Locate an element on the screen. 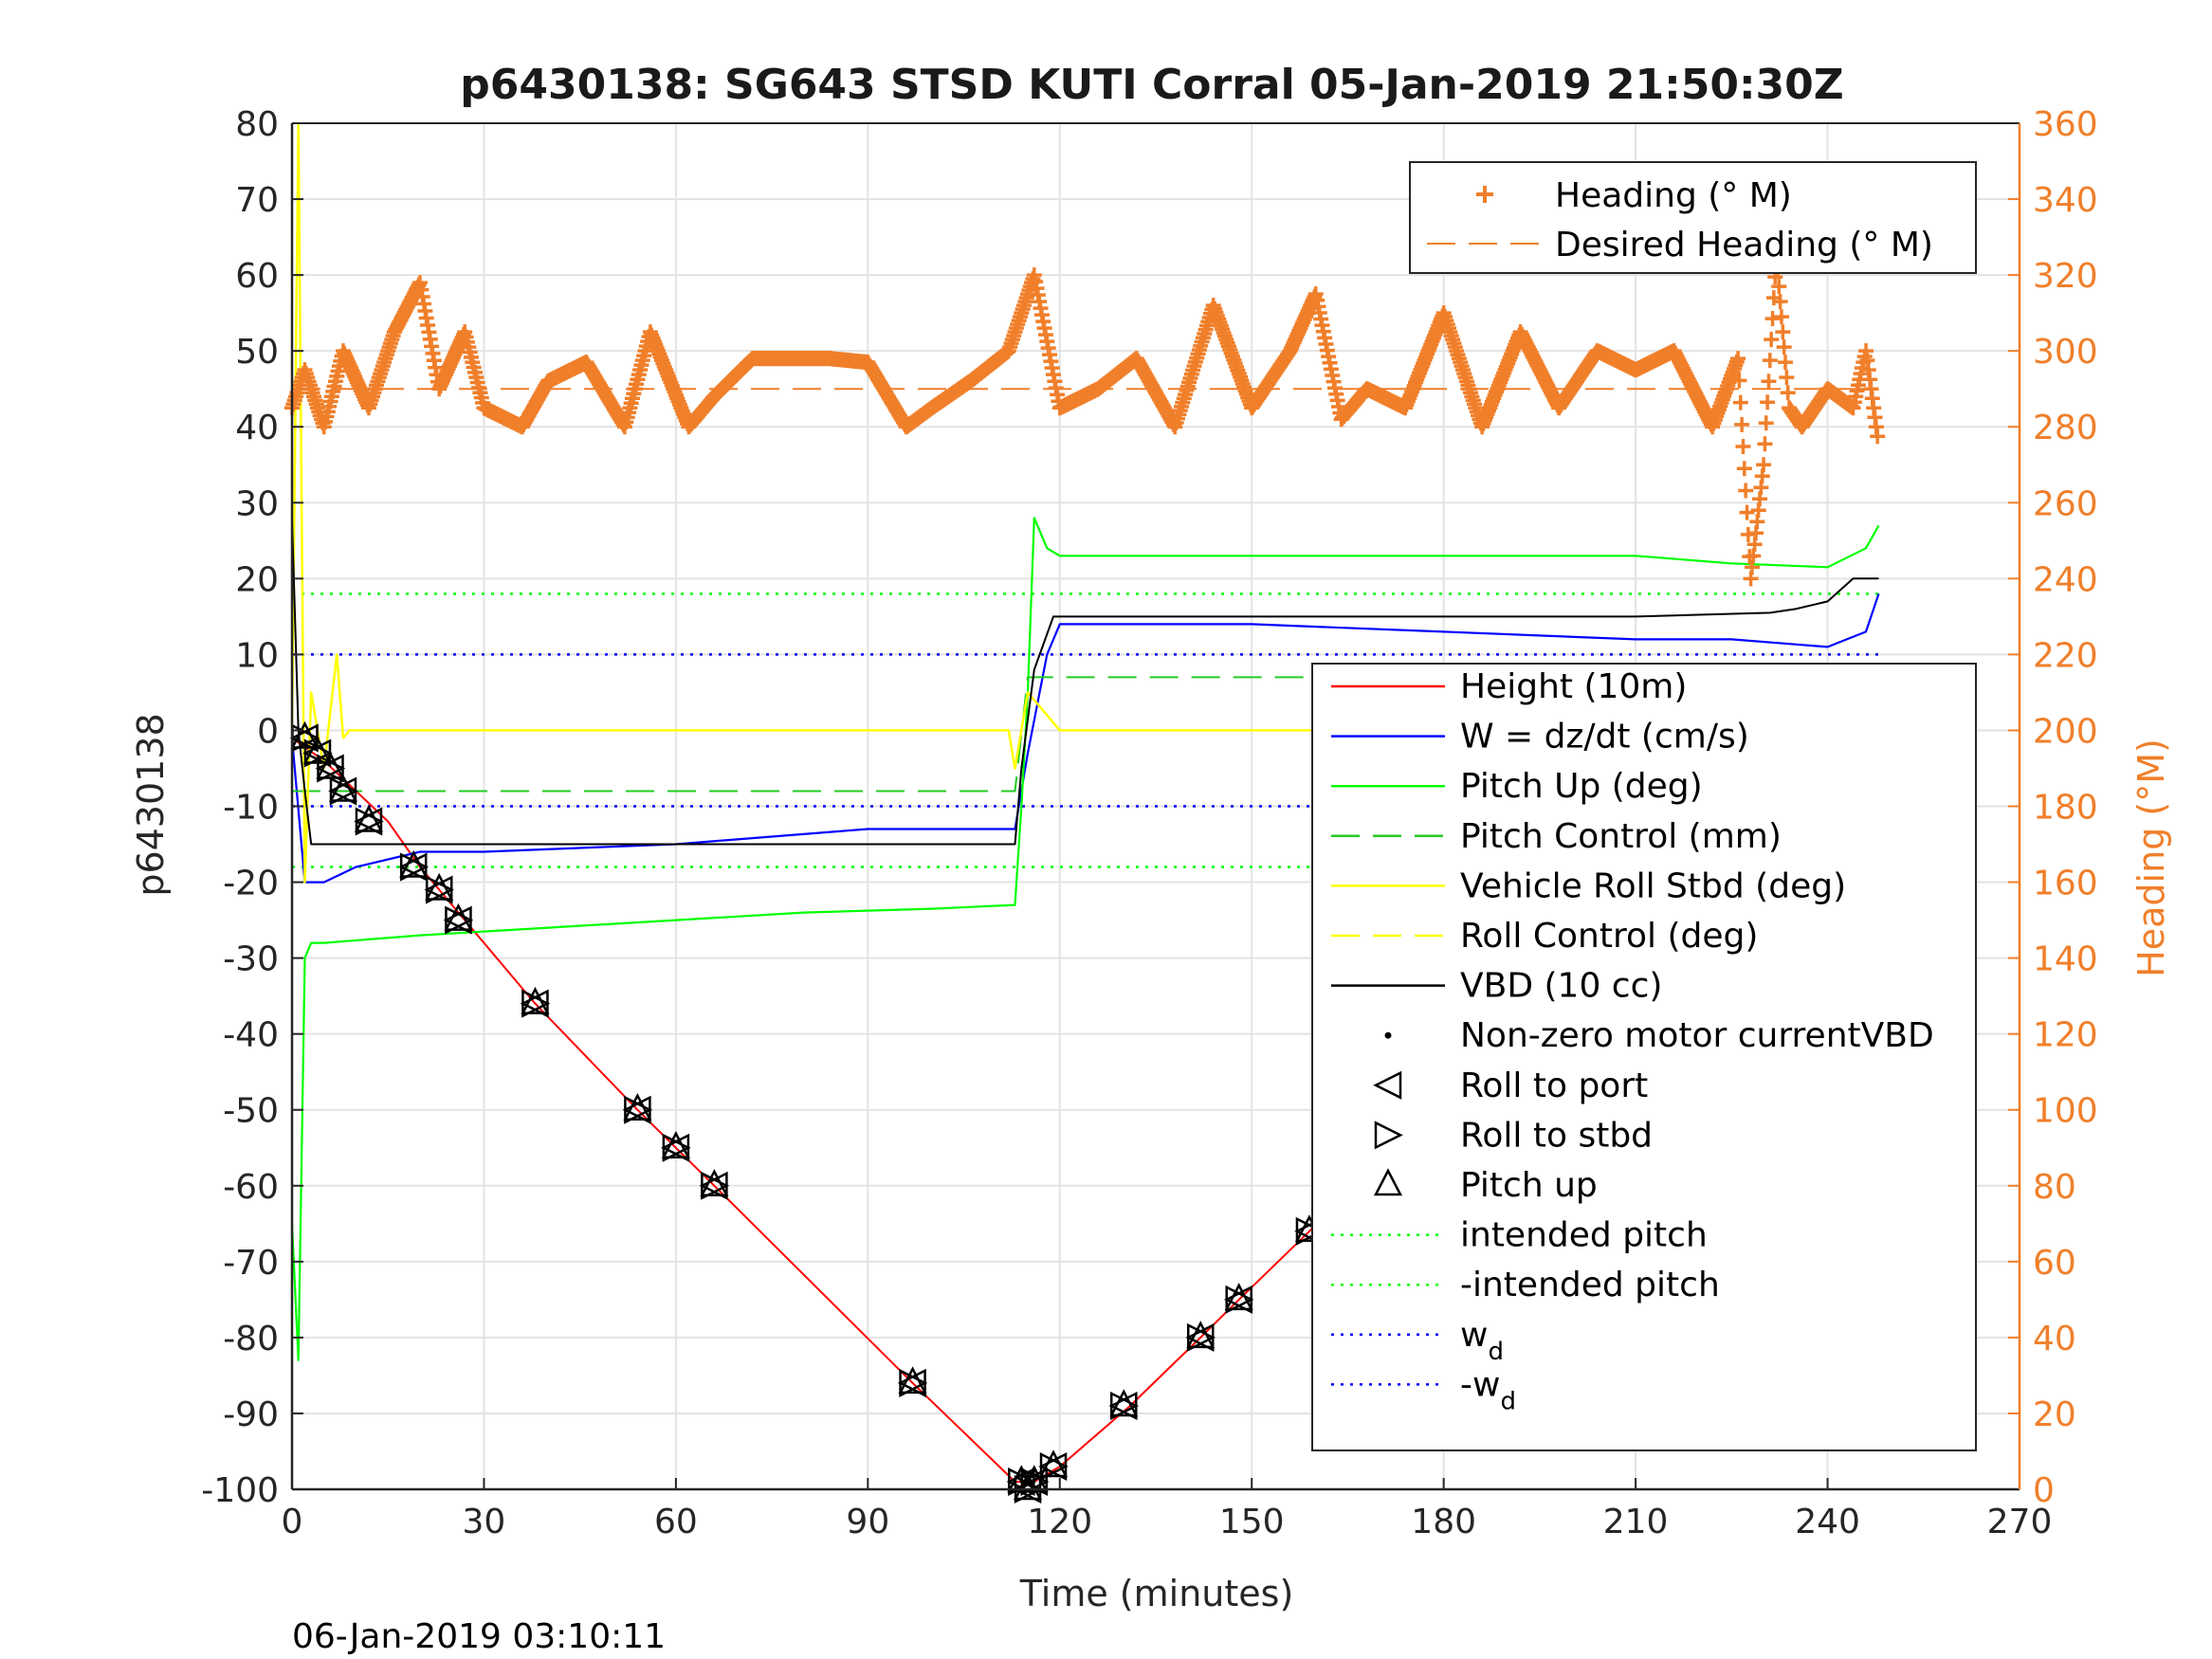 The height and width of the screenshot is (1659, 2212). legend-label: VBD (10 cc) is located at coordinates (1561, 986).